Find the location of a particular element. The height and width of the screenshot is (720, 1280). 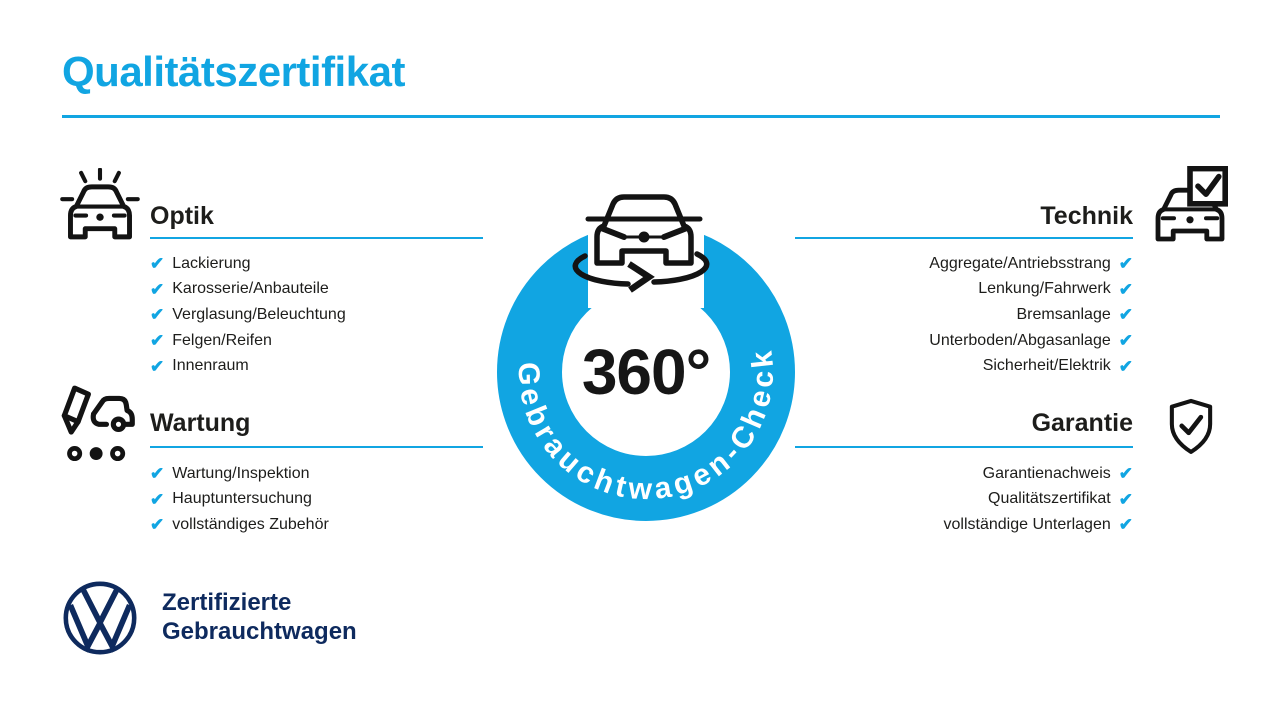

list-item-label: Felgen/Reifen is located at coordinates (222, 340).